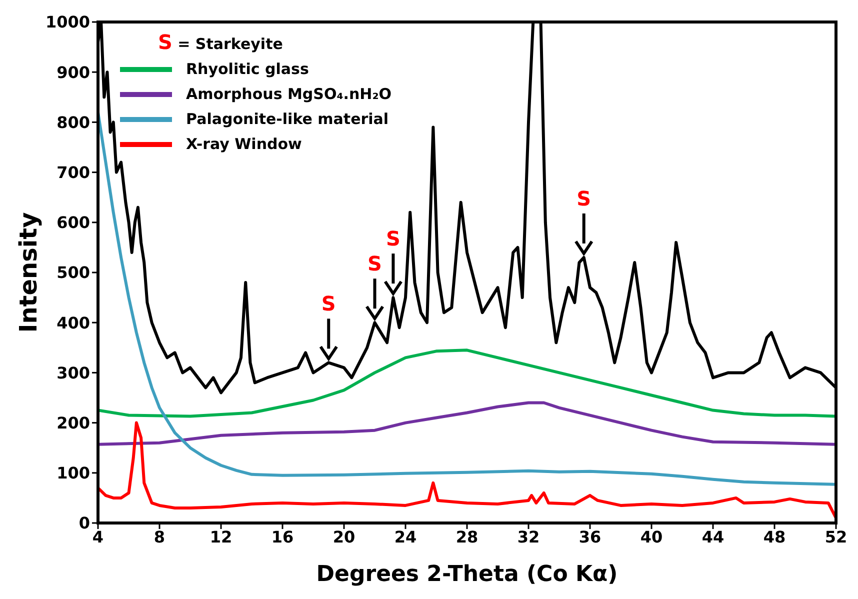 Image resolution: width=858 pixels, height=599 pixels. I want to click on y-tick-label: 600, so click(73, 222).